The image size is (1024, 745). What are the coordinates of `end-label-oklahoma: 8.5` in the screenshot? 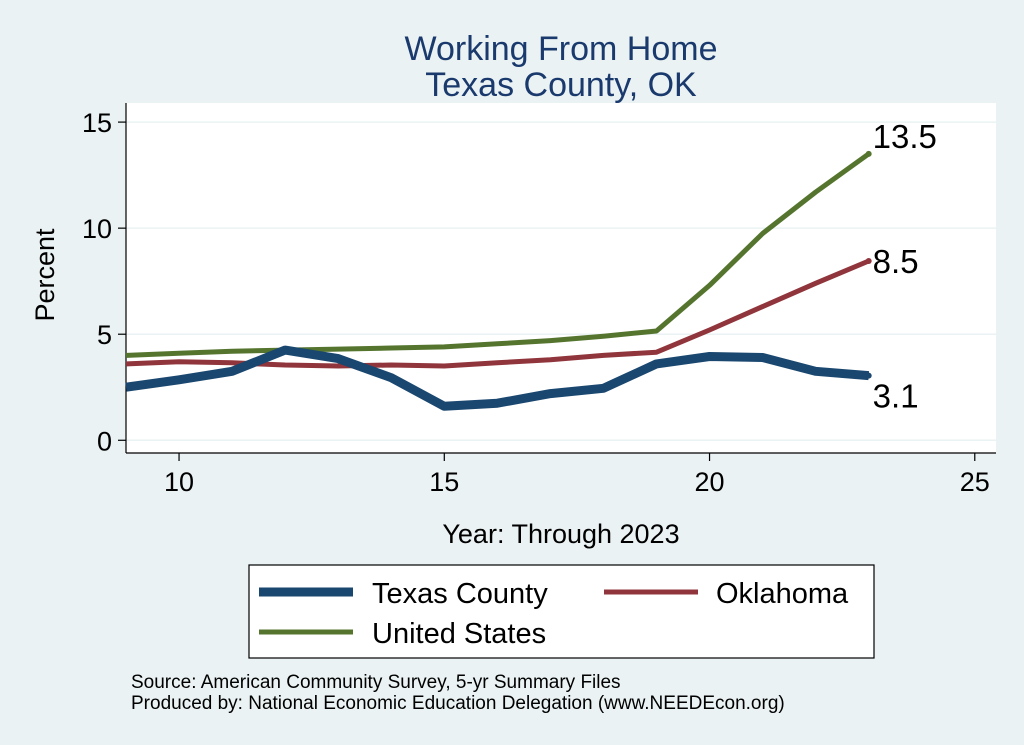 It's located at (896, 261).